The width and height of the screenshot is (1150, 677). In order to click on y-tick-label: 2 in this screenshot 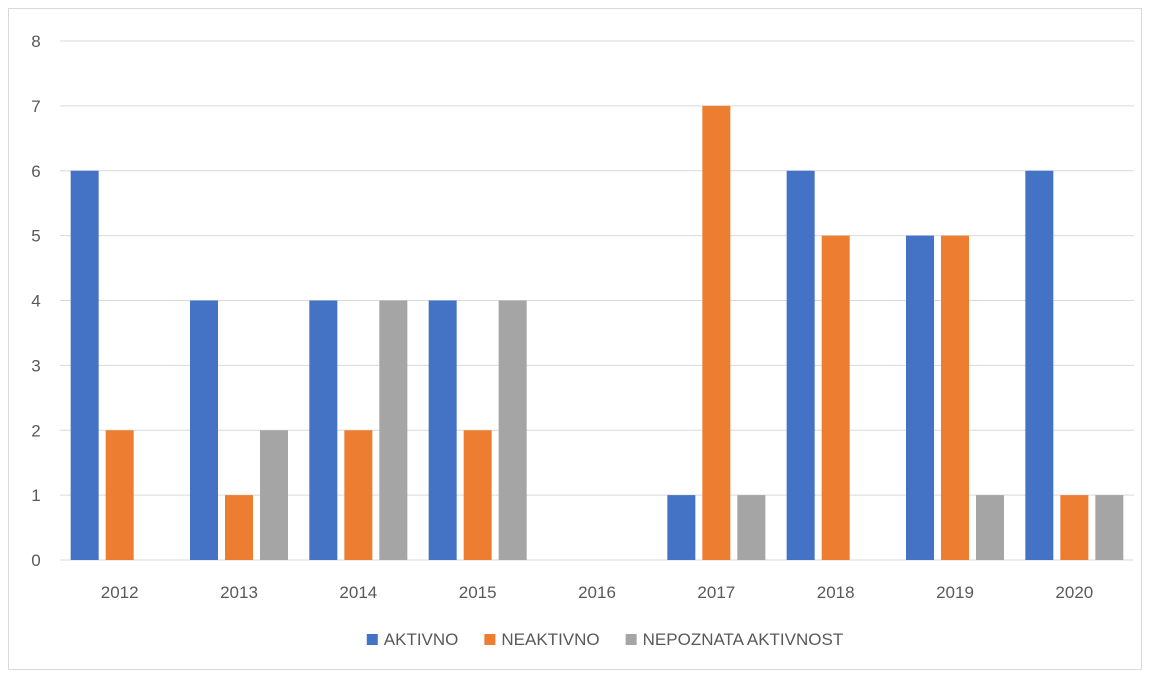, I will do `click(35, 430)`.